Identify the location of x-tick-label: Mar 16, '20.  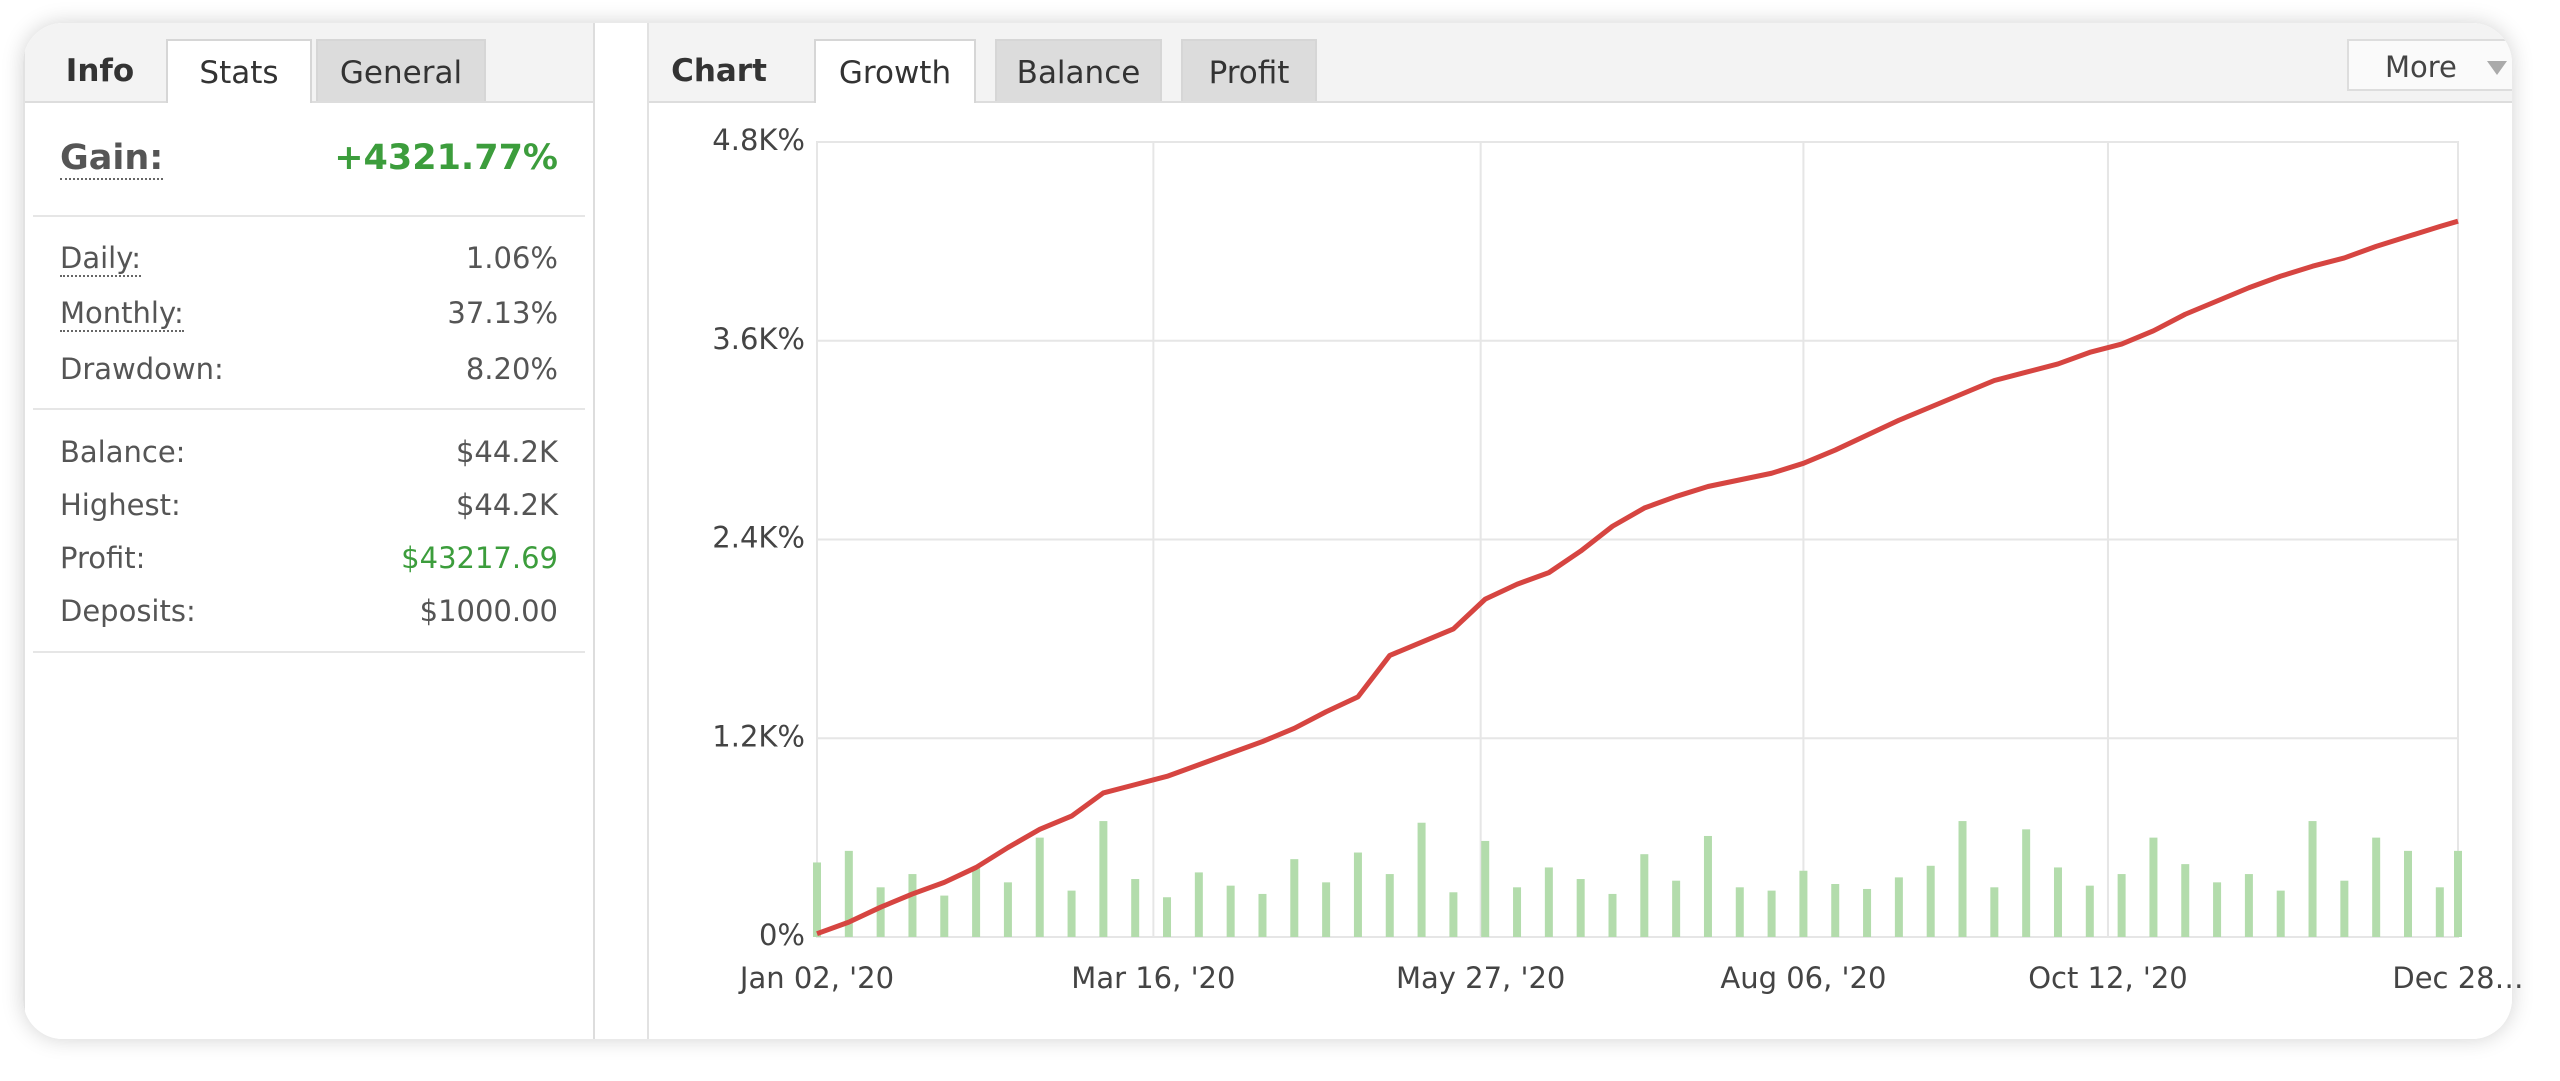
(1153, 978).